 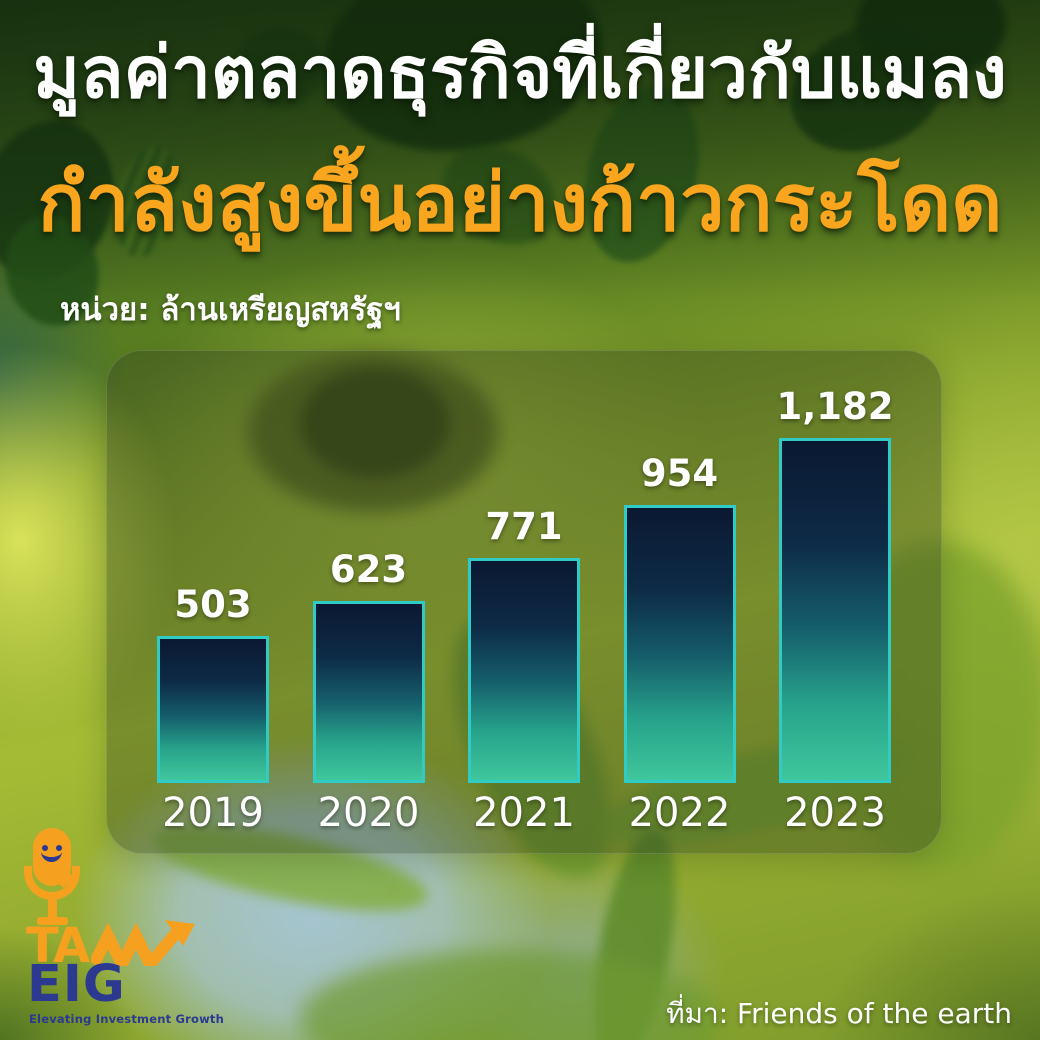 What do you see at coordinates (839, 1013) in the screenshot?
I see `source-credit: ที่มา: Friends of the earth` at bounding box center [839, 1013].